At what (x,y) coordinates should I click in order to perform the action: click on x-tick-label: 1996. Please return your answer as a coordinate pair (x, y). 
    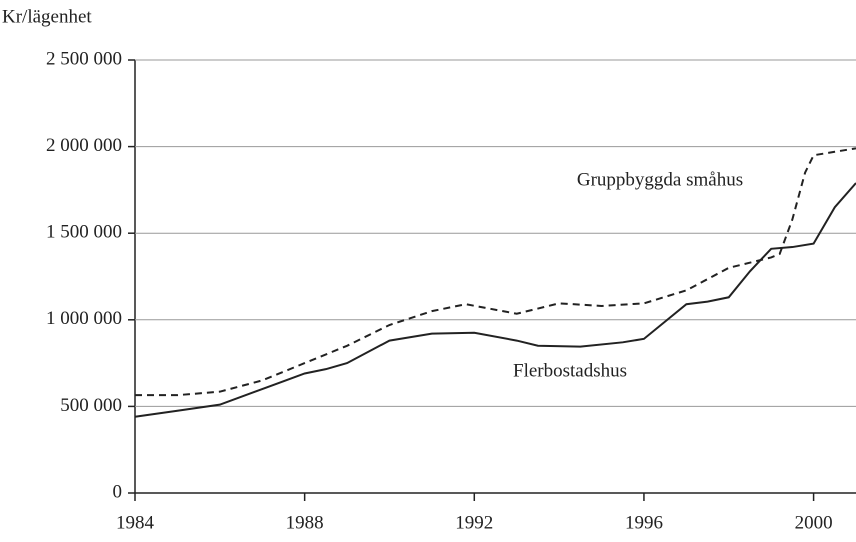
    Looking at the image, I should click on (644, 522).